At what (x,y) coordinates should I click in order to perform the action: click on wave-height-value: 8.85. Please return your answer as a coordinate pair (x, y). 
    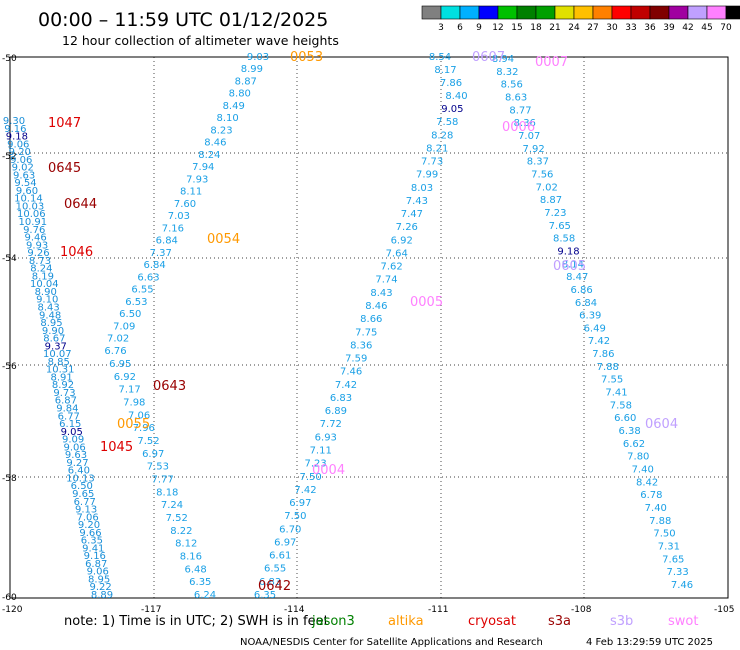
    Looking at the image, I should click on (59, 362).